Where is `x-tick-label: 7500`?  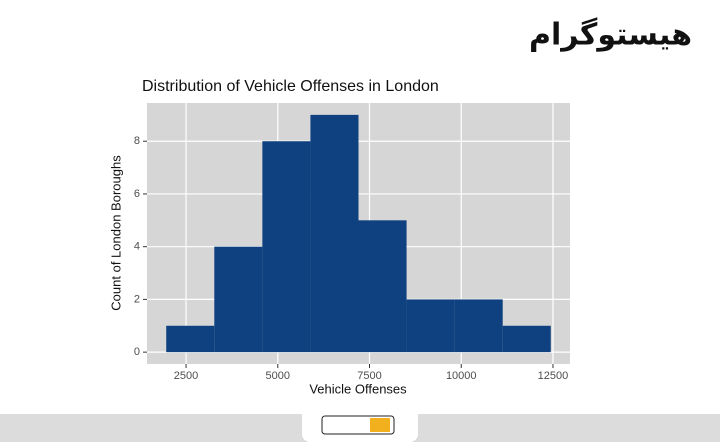 x-tick-label: 7500 is located at coordinates (369, 376).